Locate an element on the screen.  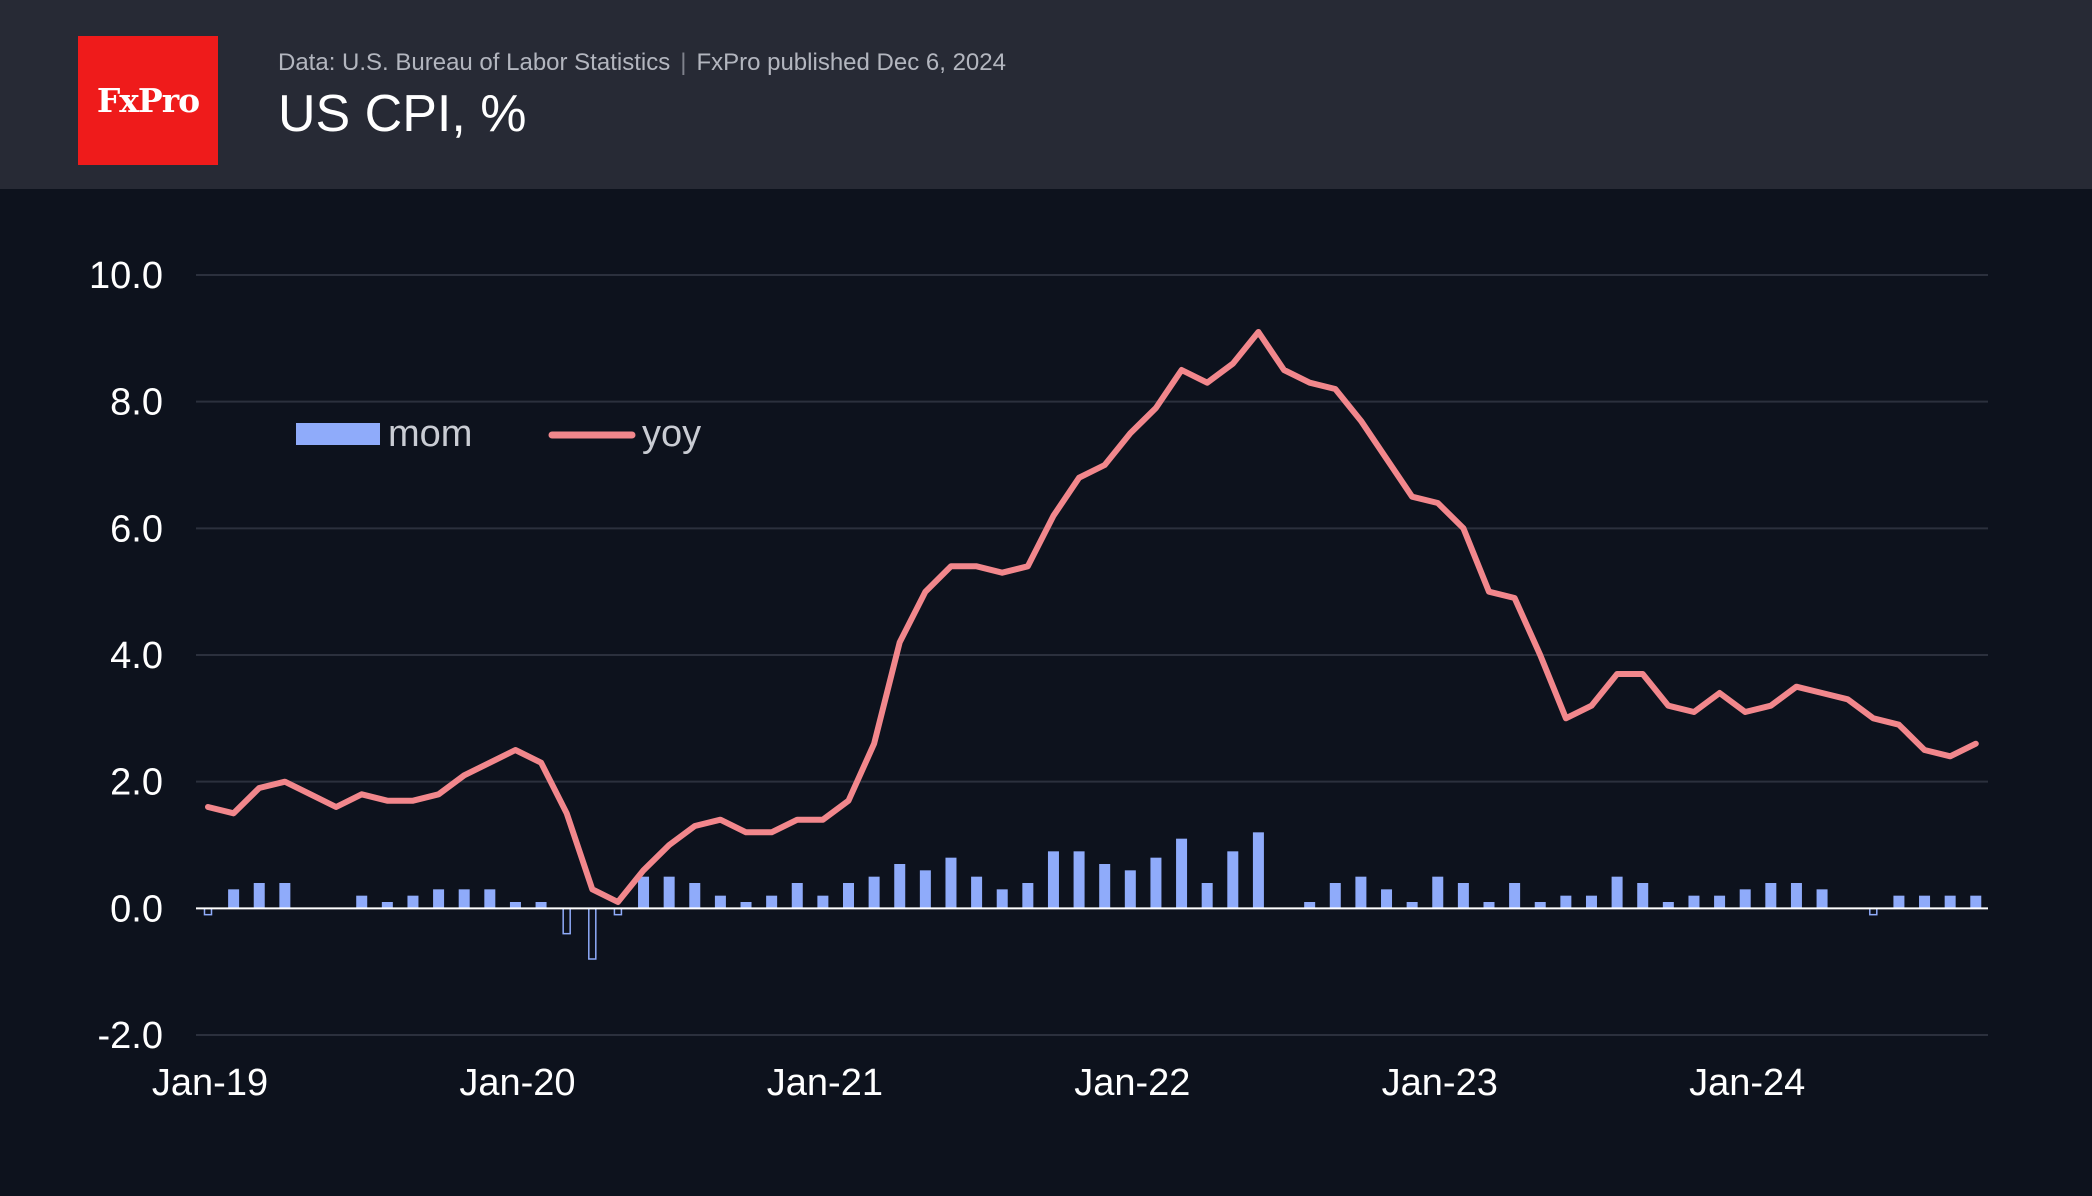
logo-text: FxPro is located at coordinates (148, 100).